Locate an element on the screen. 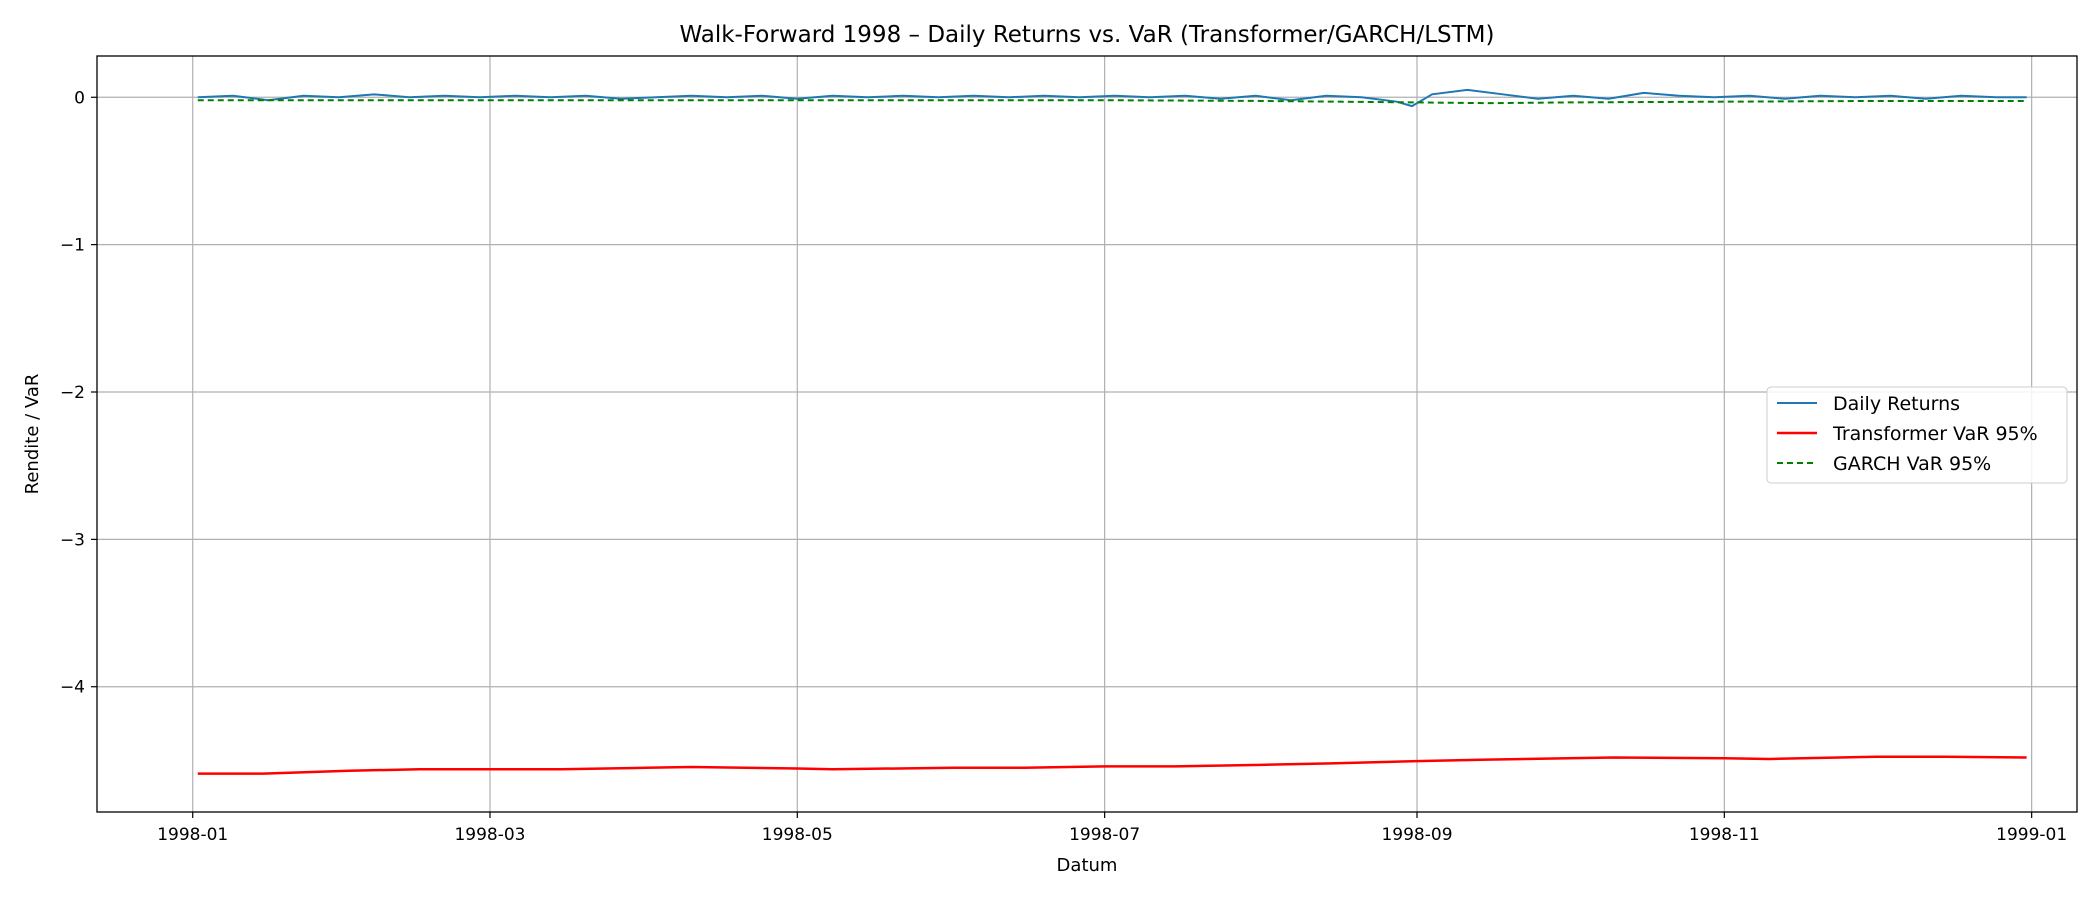  legend-box is located at coordinates (1917, 435).